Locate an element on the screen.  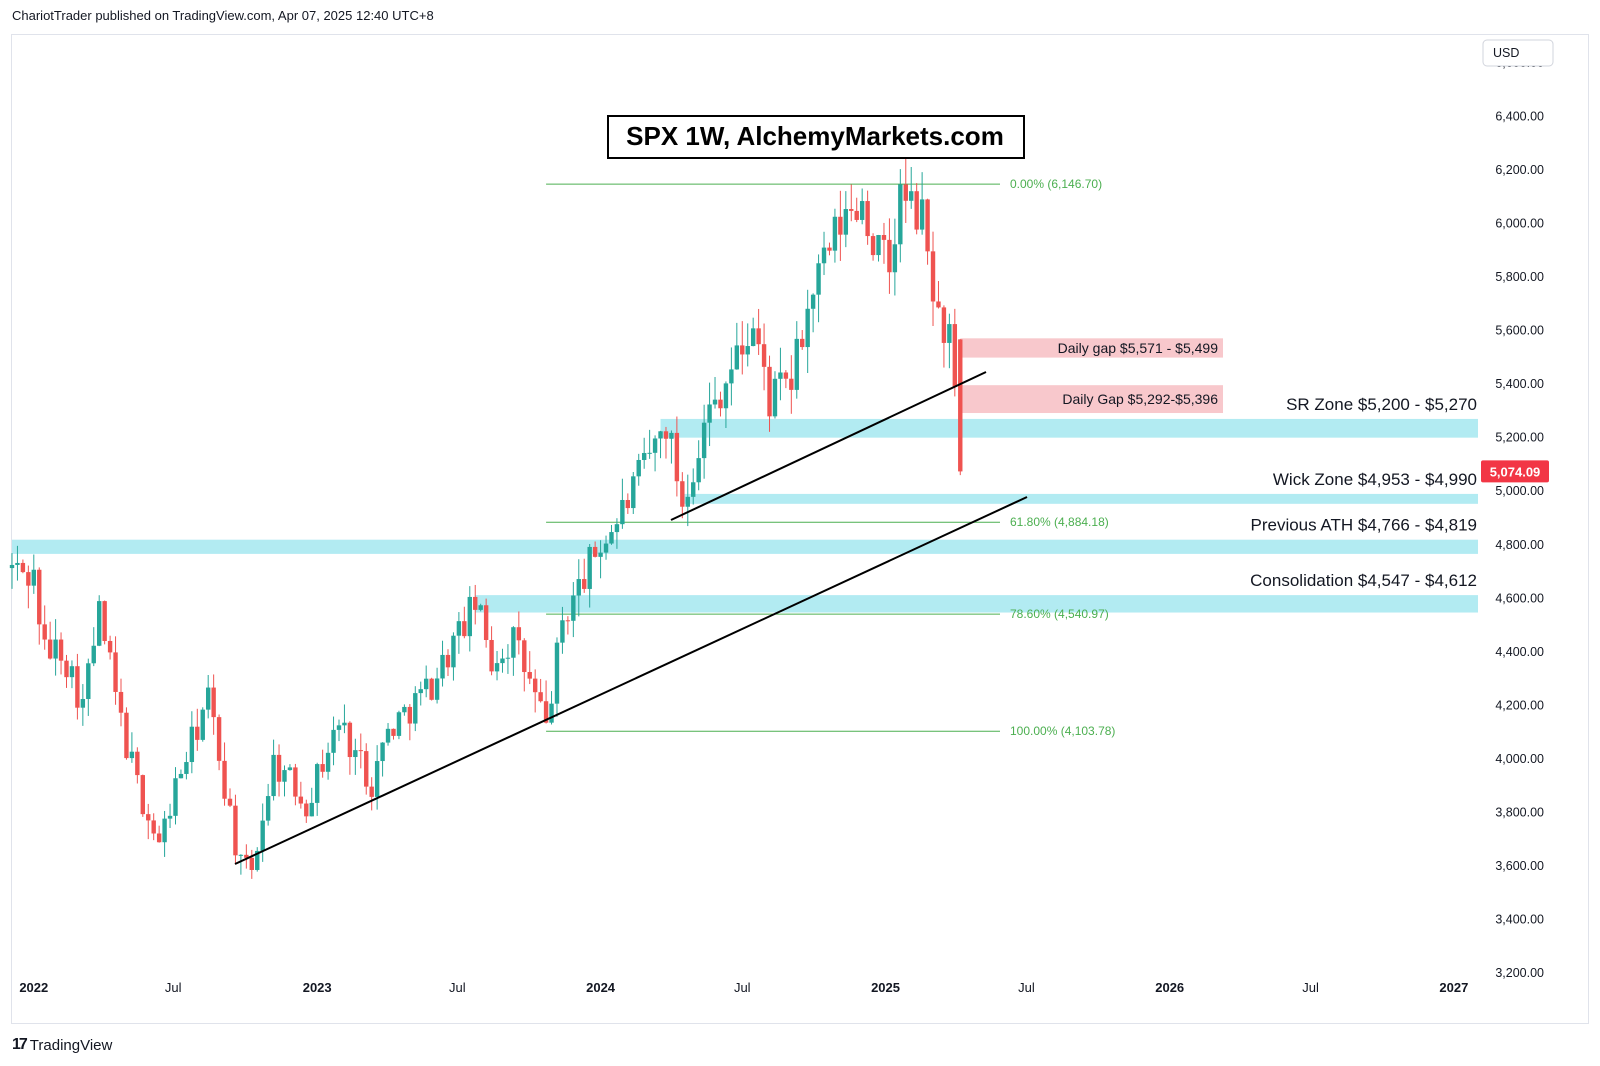
y-tick-13: 5,800.00 is located at coordinates (1519, 277).